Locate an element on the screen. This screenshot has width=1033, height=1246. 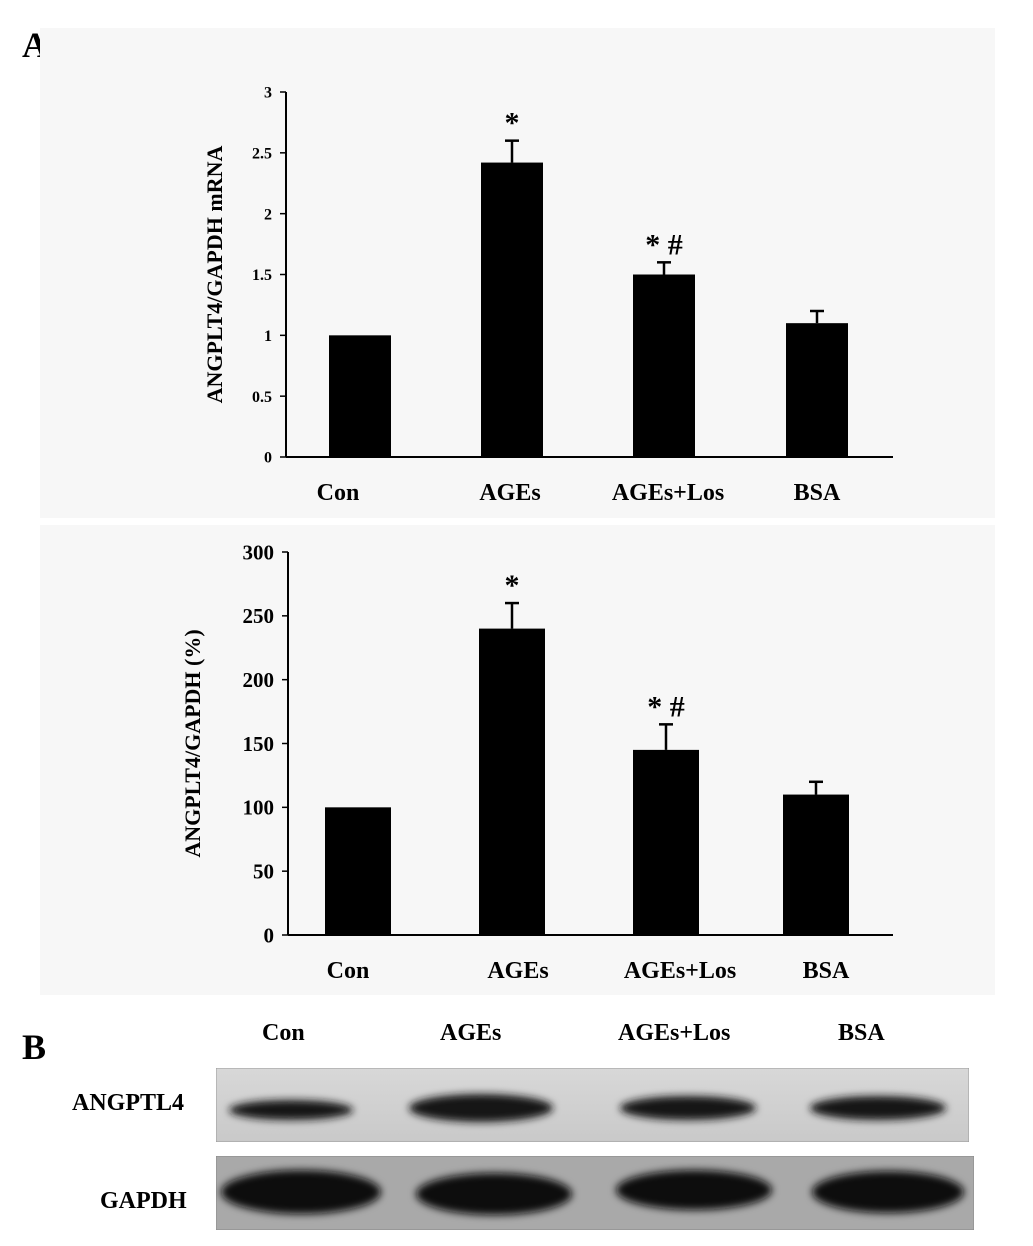
blot-band-angptl4-bsa is located at coordinates (878, 1108).